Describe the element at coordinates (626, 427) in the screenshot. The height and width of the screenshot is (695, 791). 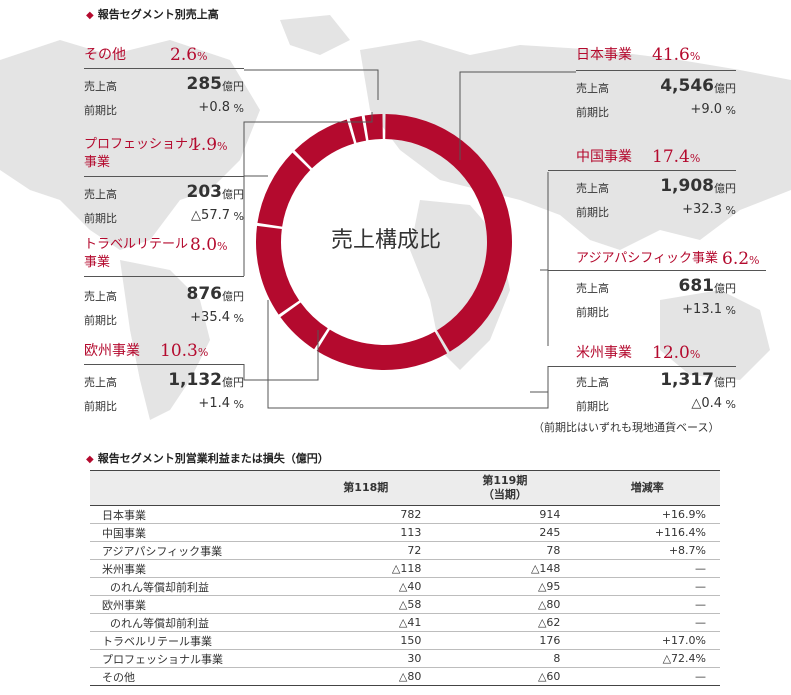
I see `footnote: （前期比はいずれも現地通貨ベース）` at that location.